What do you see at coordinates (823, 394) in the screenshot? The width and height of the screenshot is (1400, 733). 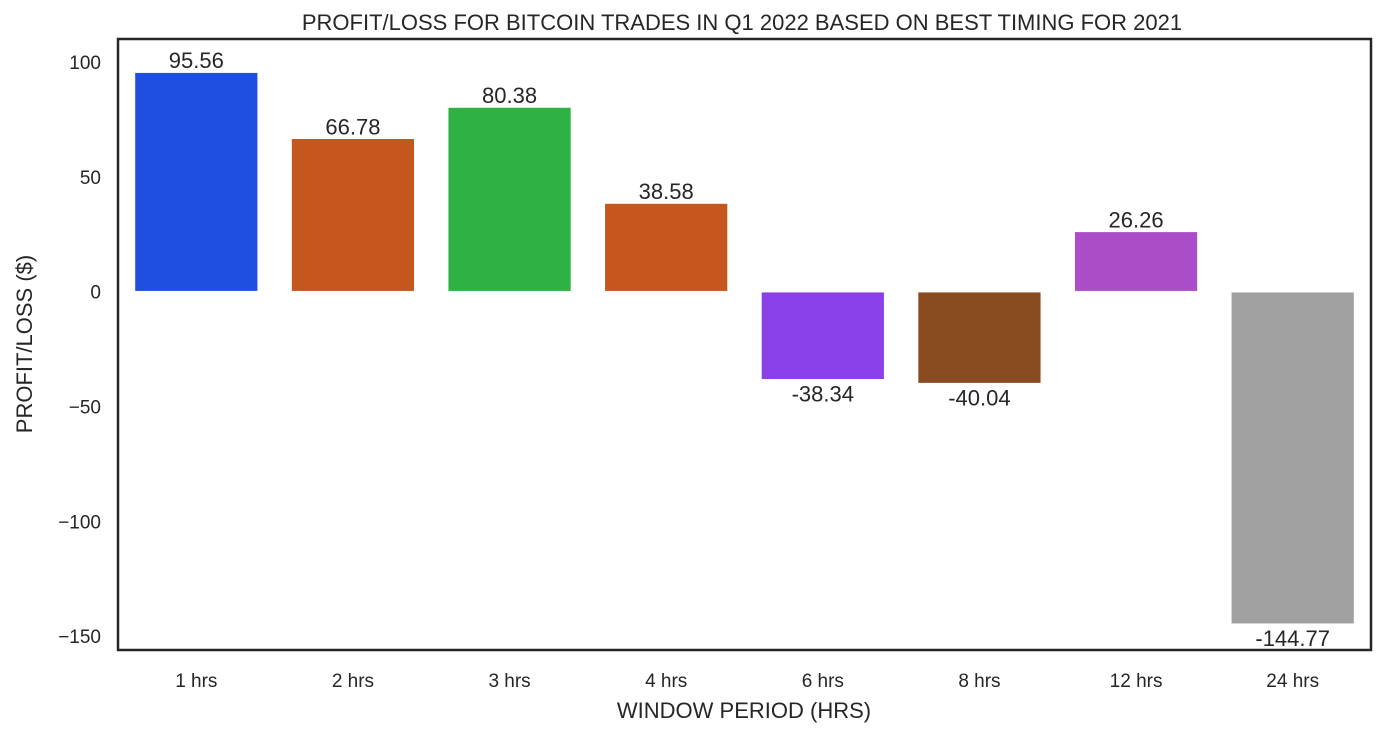 I see `data-label: -38.34` at bounding box center [823, 394].